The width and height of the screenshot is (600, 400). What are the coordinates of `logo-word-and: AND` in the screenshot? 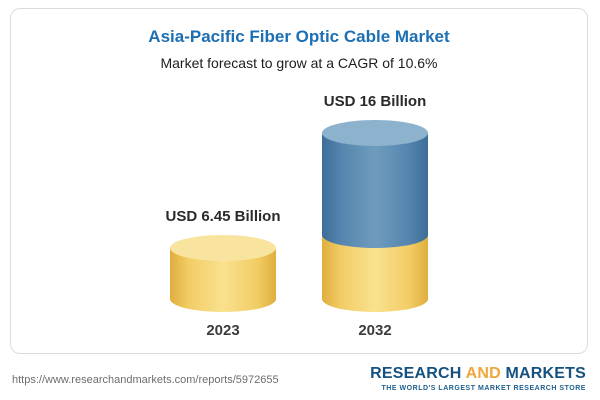 It's located at (483, 373).